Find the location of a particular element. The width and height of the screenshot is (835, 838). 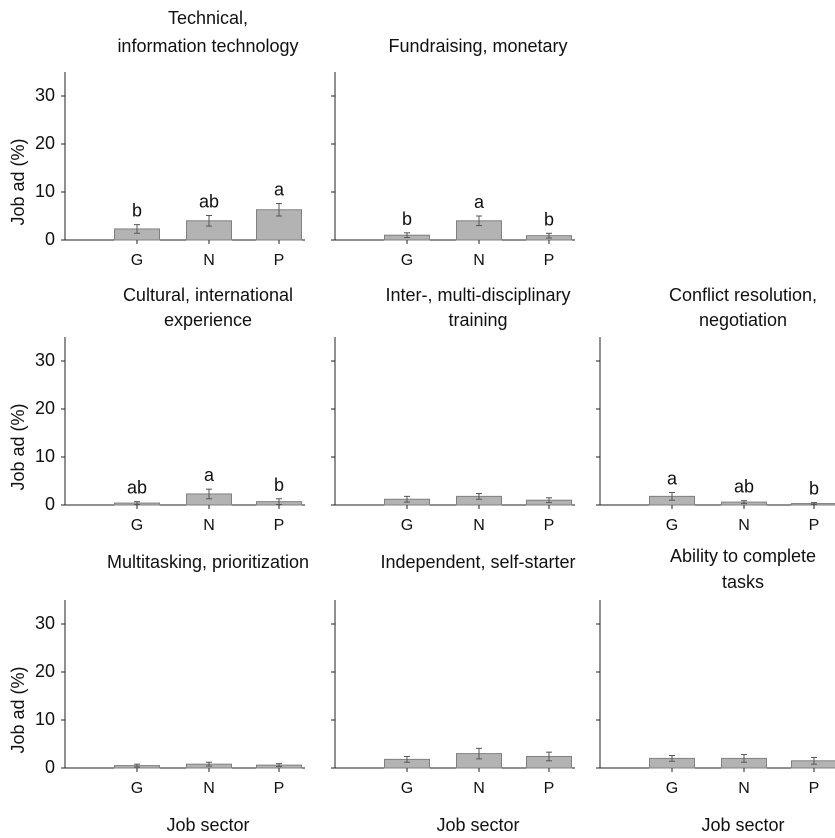

panel-title-line: Multitasking, prioritization is located at coordinates (208, 562).